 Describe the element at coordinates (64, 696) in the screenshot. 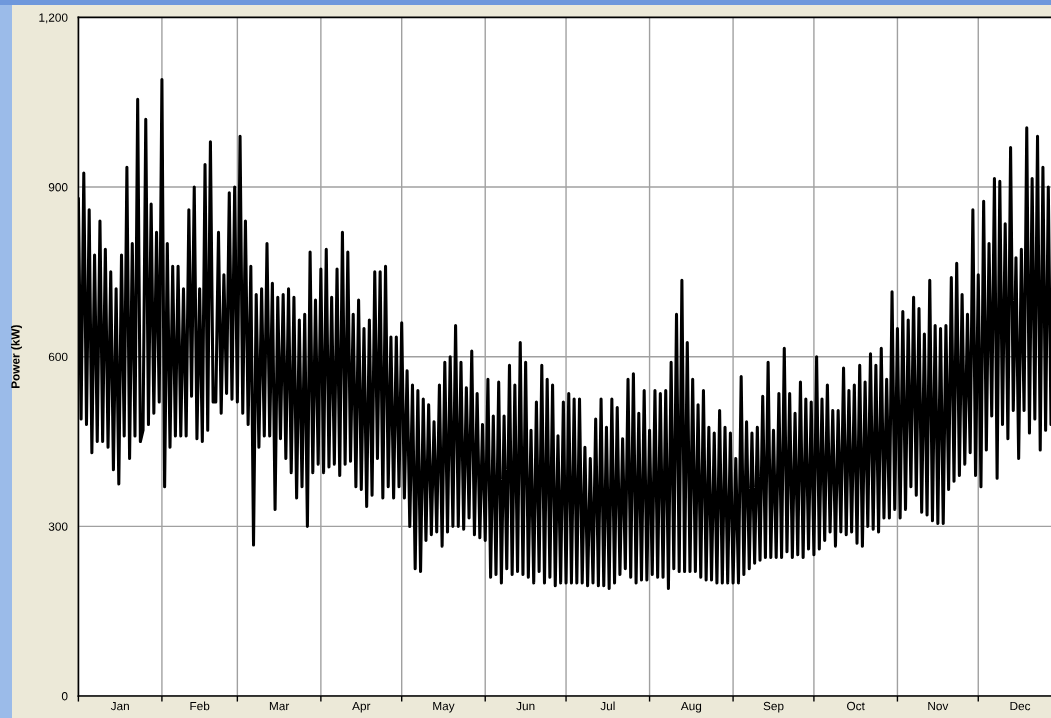

I see `y-tick-label: 0` at that location.